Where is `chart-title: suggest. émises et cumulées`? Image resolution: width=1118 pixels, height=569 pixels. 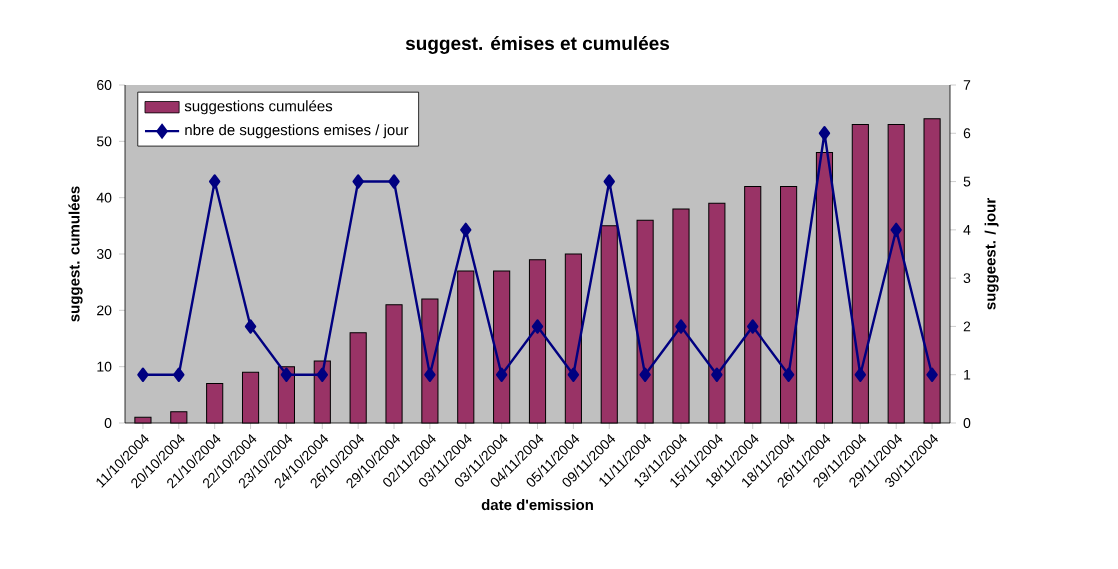 chart-title: suggest. émises et cumulées is located at coordinates (537, 44).